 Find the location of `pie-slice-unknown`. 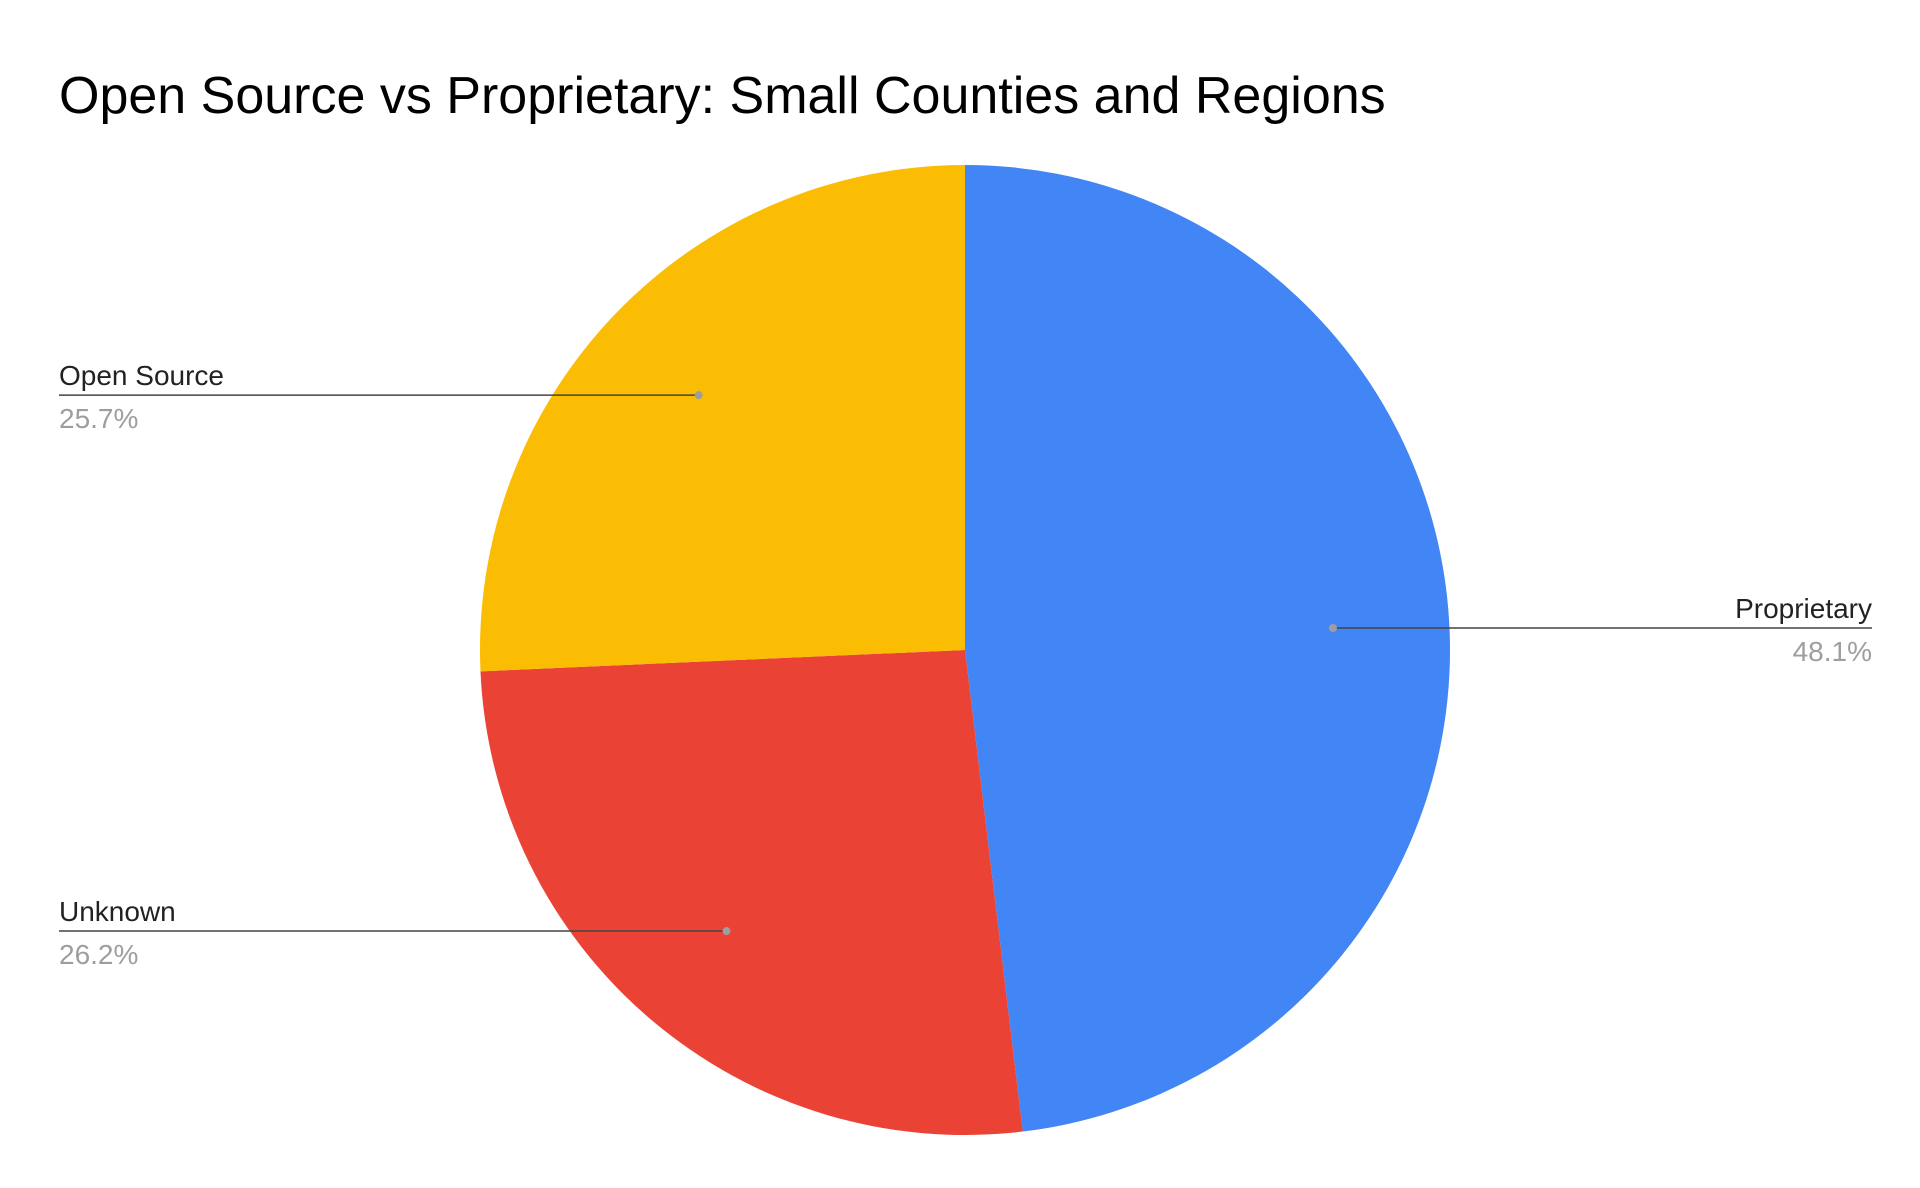

pie-slice-unknown is located at coordinates (751, 892).